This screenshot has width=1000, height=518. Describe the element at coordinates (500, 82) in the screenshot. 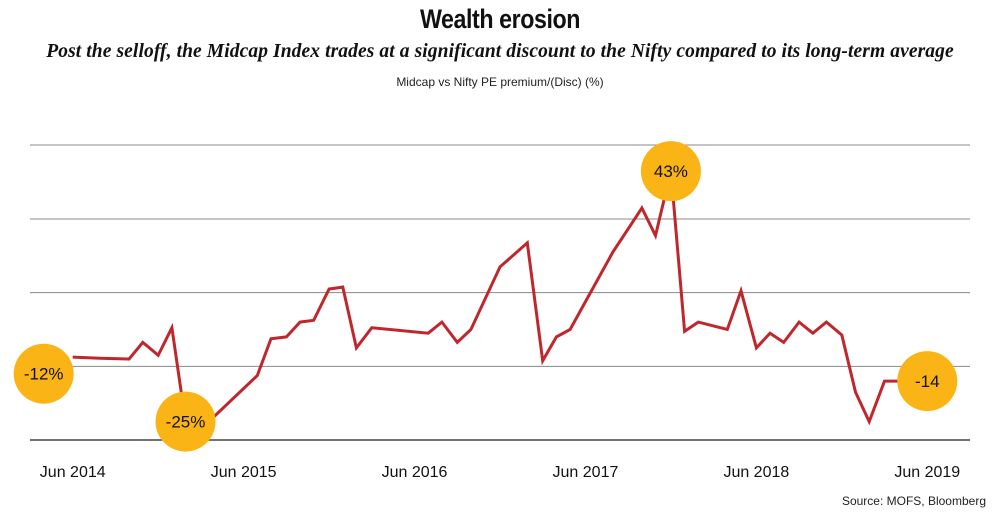

I see `y-axis-label: Midcap vs Nifty PE premium/(Disc) (%)` at that location.